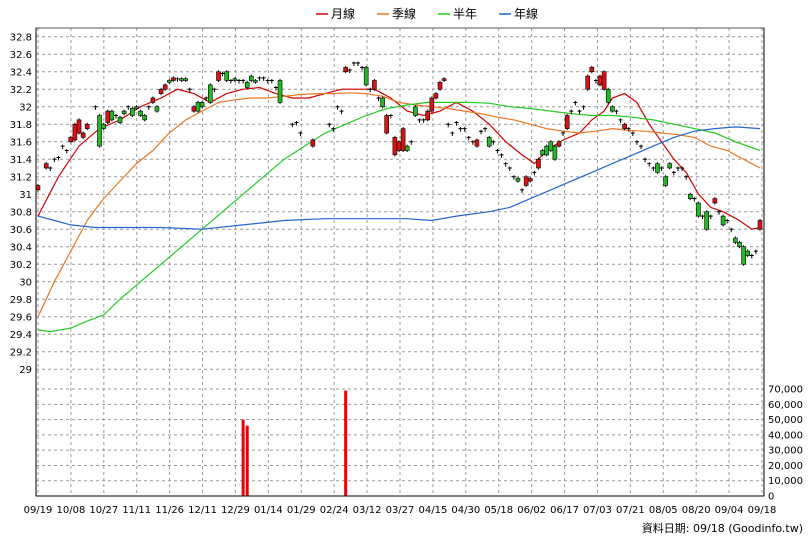 This screenshot has height=540, width=808. I want to click on time-tick-label: 10/27, so click(103, 510).